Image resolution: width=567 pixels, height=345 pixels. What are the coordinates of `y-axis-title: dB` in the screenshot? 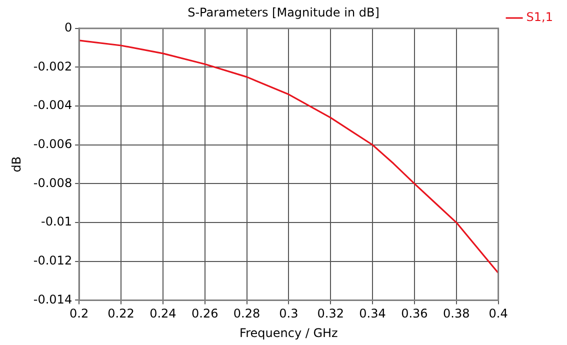 It's located at (16, 164).